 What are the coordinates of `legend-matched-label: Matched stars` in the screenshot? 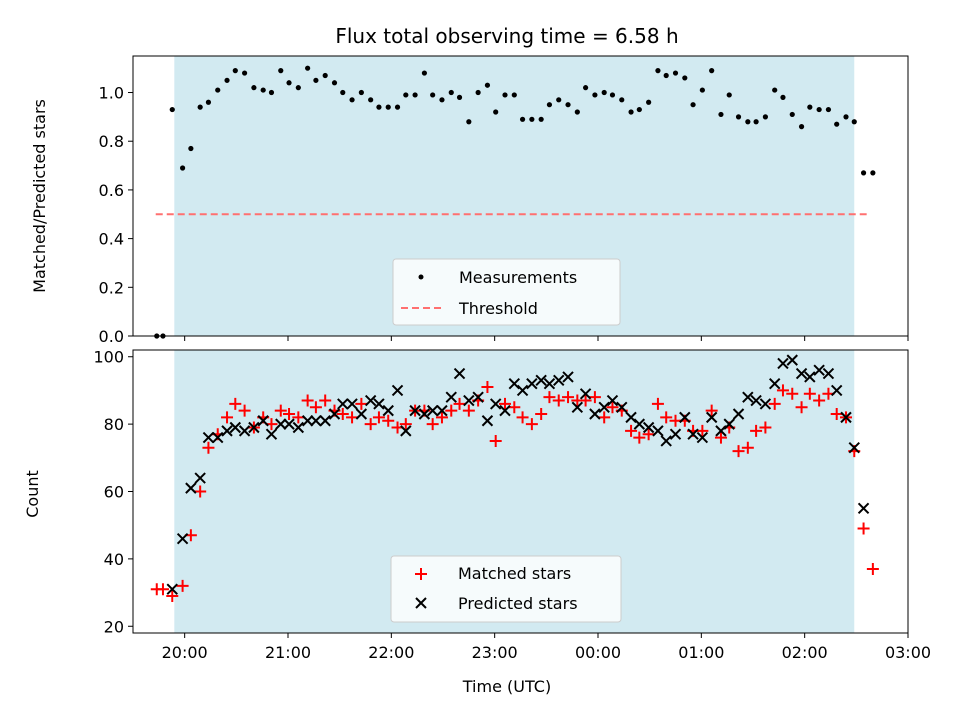 It's located at (514, 573).